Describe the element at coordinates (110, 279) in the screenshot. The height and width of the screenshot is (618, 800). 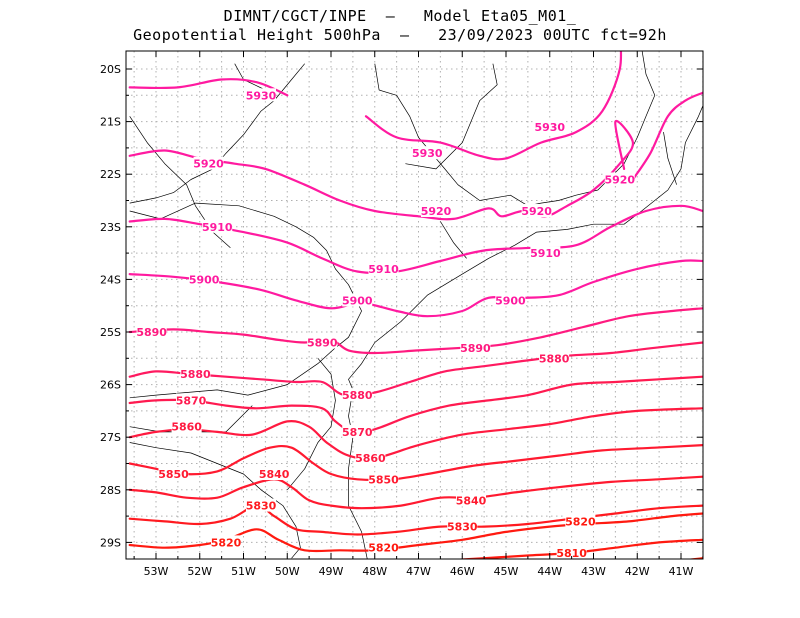
I see `lat-label: 24S` at that location.